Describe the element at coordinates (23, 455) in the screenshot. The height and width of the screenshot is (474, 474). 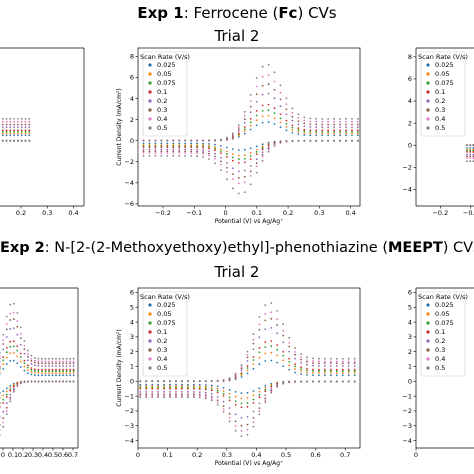
I see `x-tick-label: 0.2` at that location.